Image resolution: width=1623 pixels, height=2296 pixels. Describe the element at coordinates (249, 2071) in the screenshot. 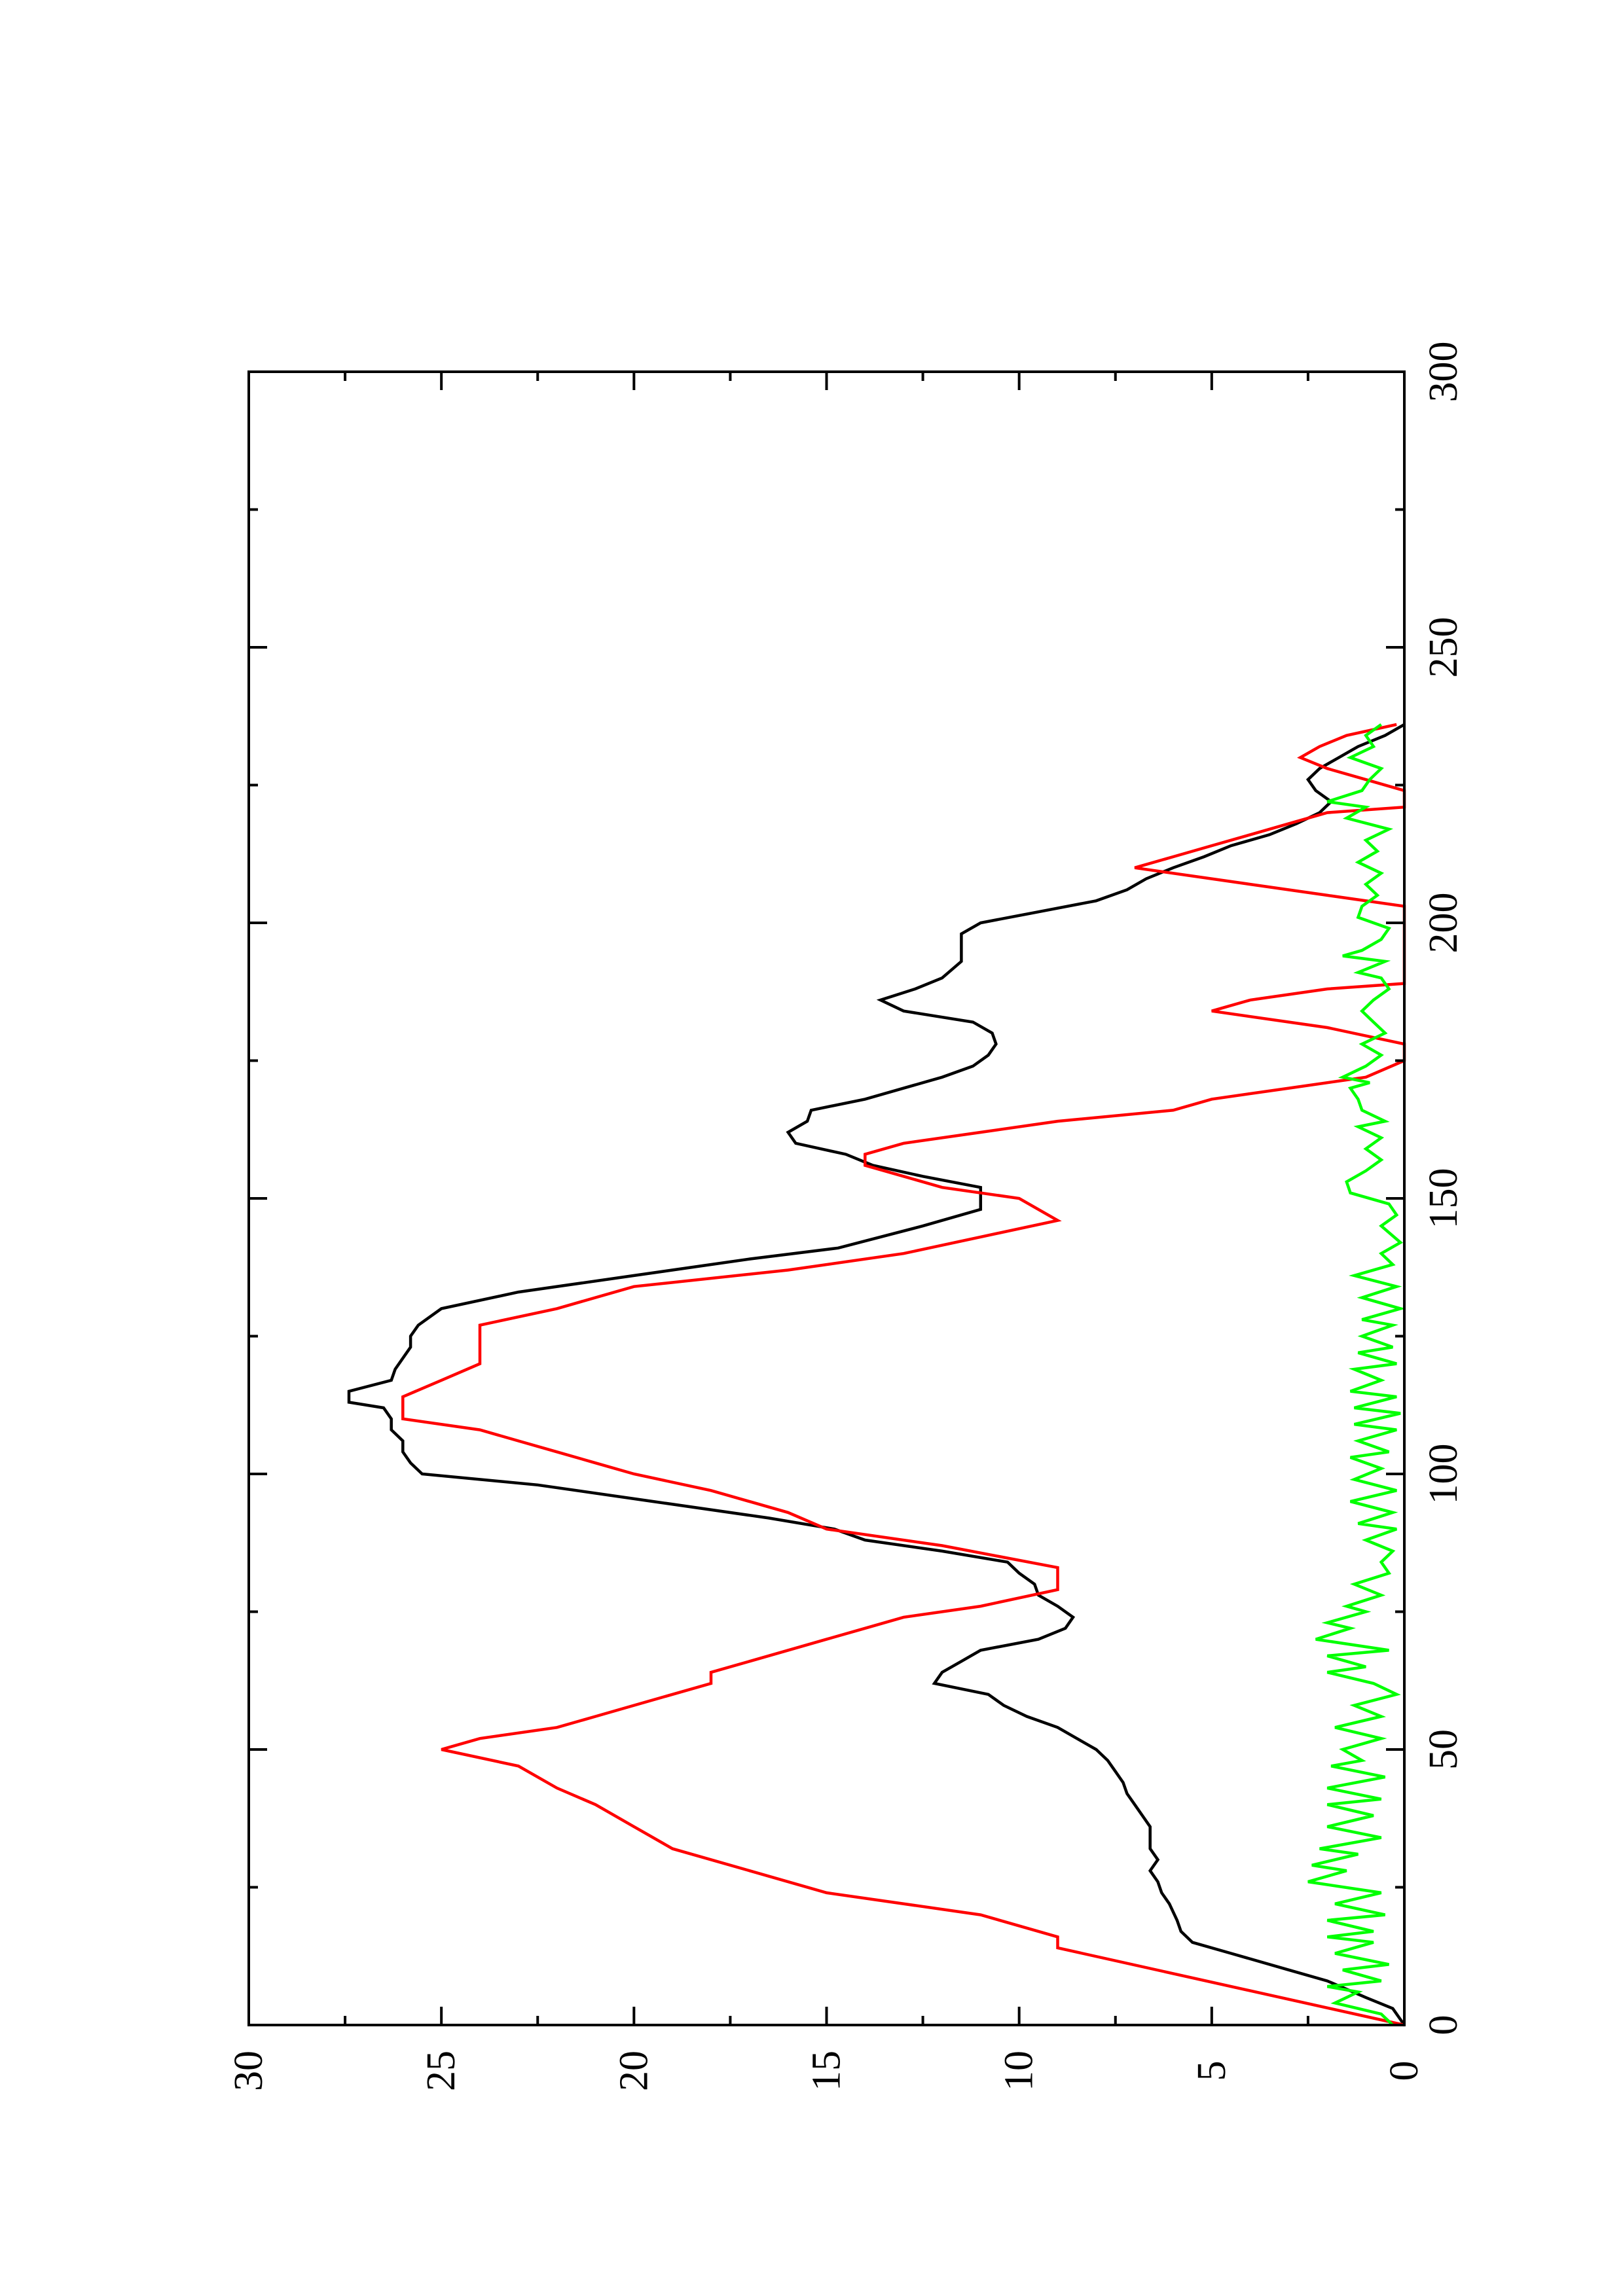

I see `y-tick-label: 30` at that location.